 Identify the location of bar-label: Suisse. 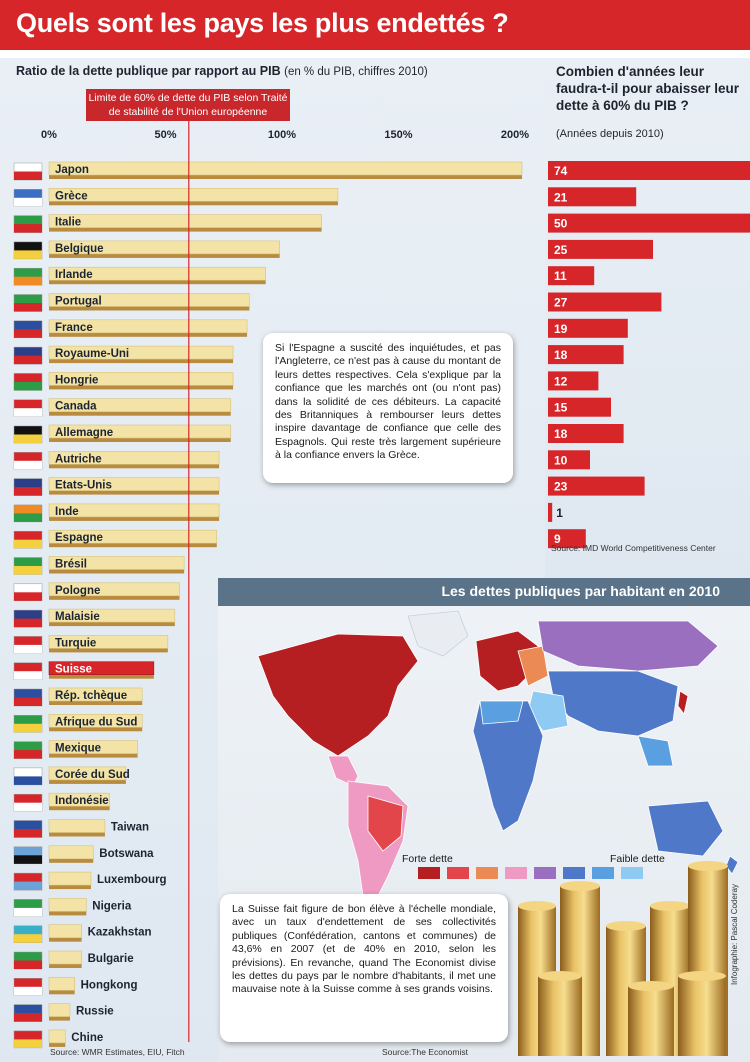
(73, 670).